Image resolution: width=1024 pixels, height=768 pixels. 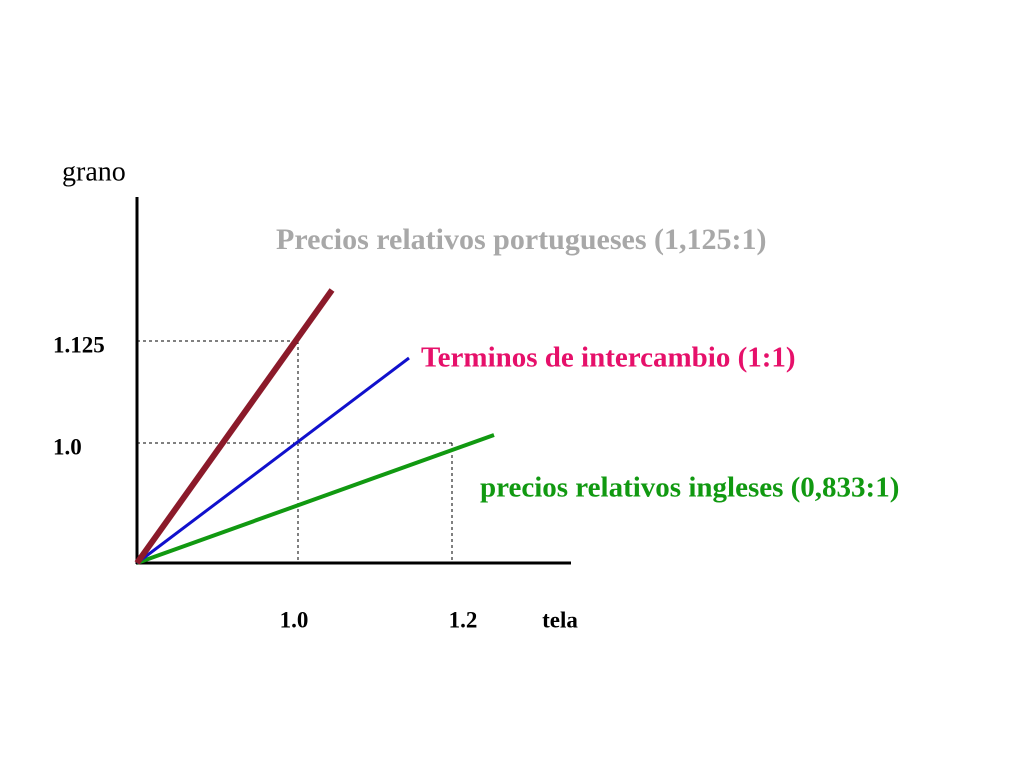 What do you see at coordinates (521, 239) in the screenshot?
I see `portuguese-label: Precios relativos portugueses (1,125:1)` at bounding box center [521, 239].